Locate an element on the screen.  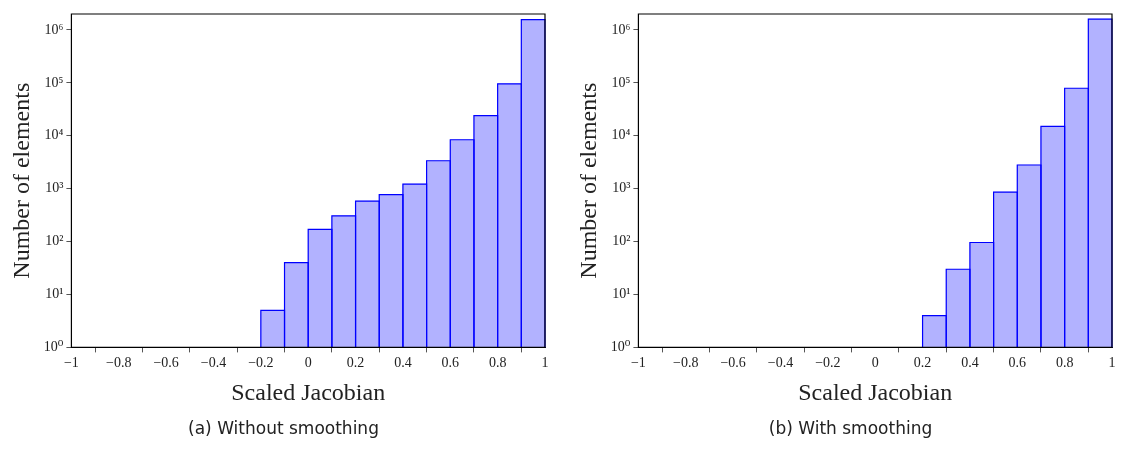
text: (a) Without smoothing is located at coordinates (283, 428).